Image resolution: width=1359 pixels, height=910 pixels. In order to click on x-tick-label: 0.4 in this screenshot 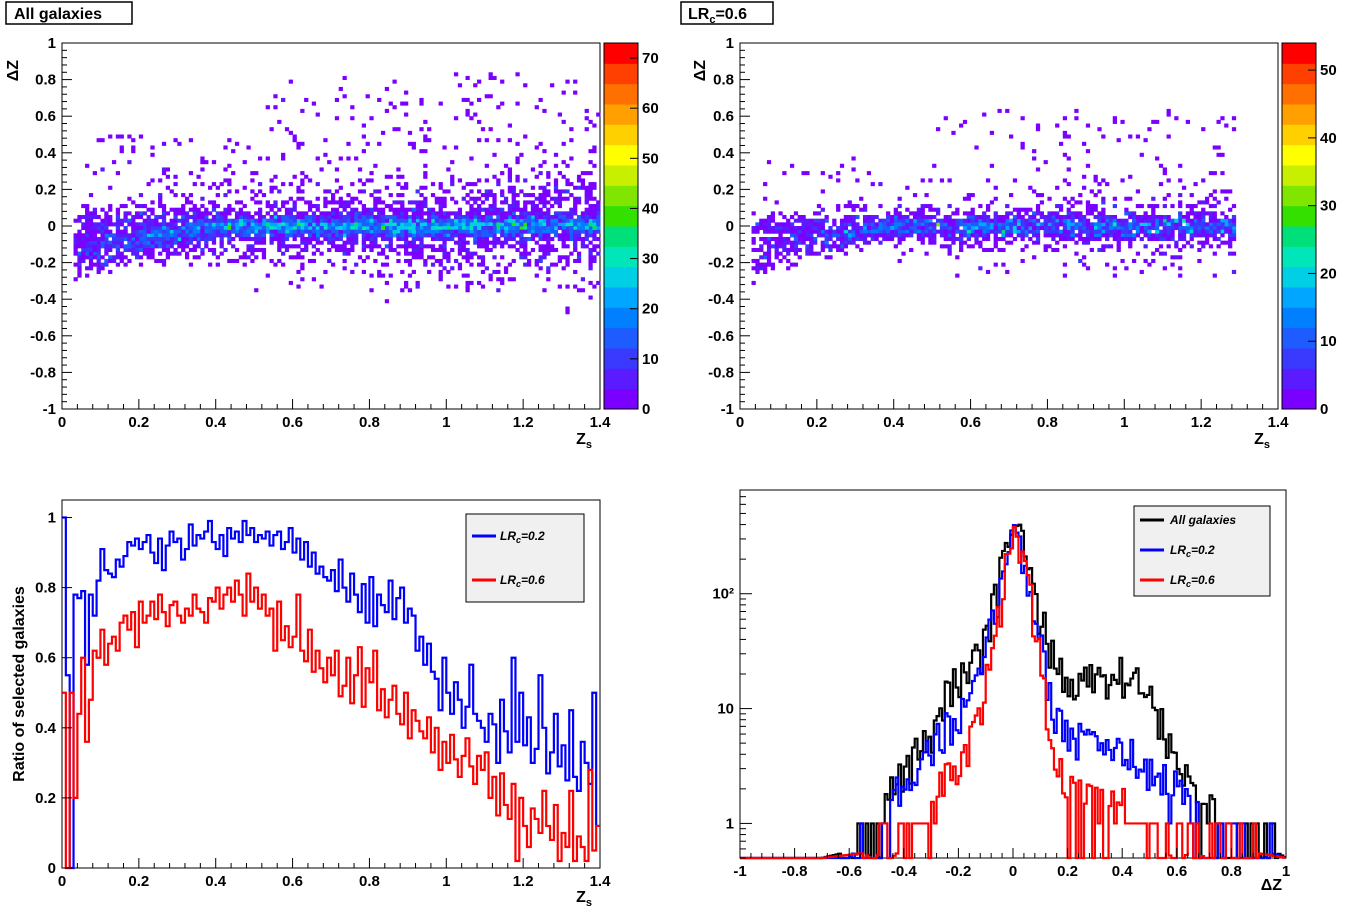, I will do `click(1123, 871)`.